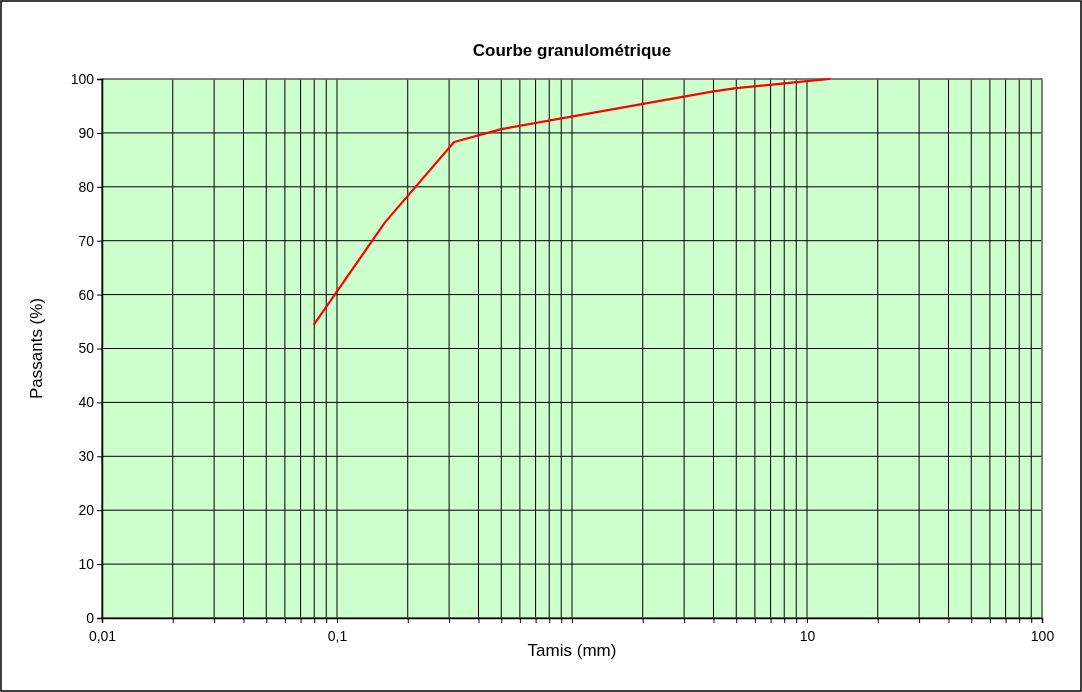  What do you see at coordinates (86, 294) in the screenshot?
I see `y-tick-label: 60` at bounding box center [86, 294].